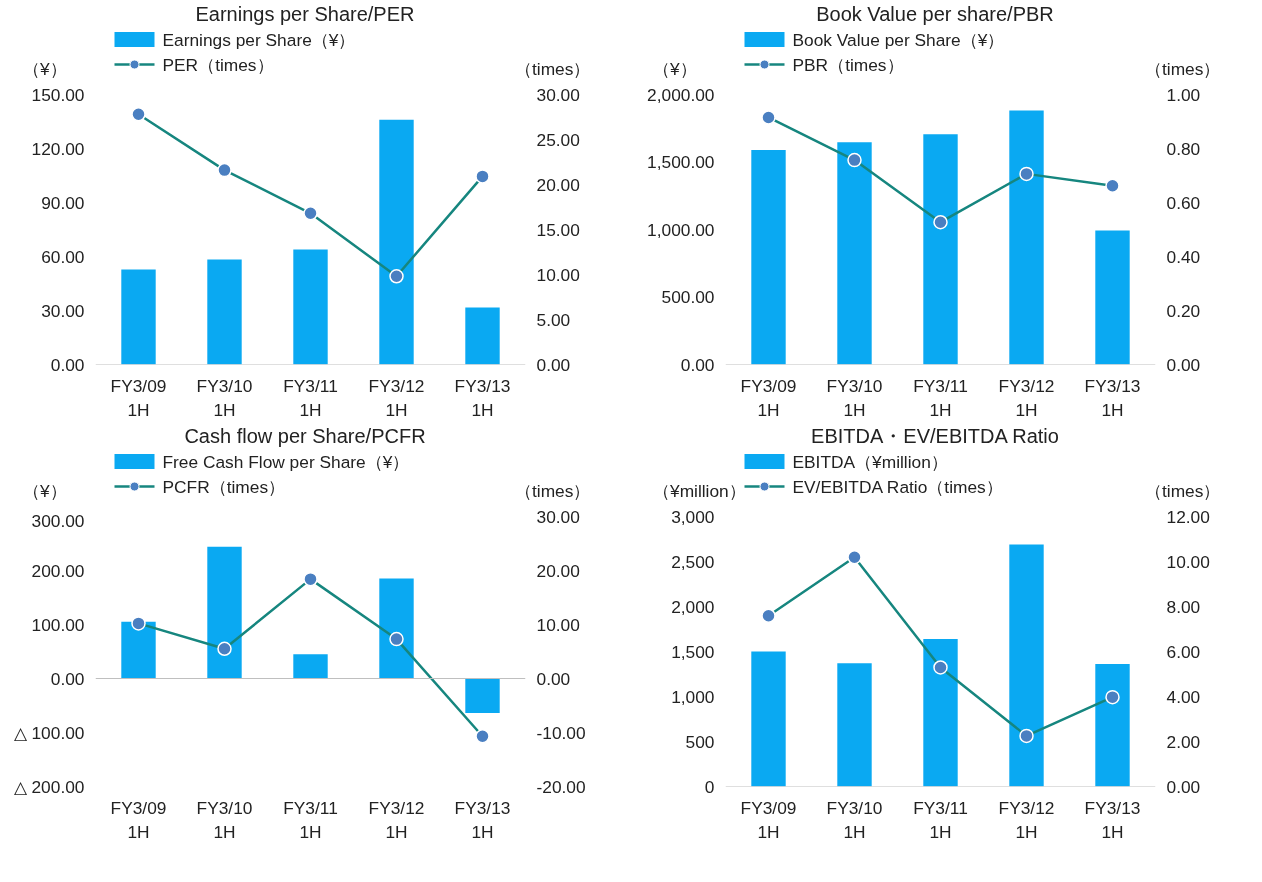  What do you see at coordinates (709, 786) in the screenshot?
I see `y-tick-label: 0` at bounding box center [709, 786].